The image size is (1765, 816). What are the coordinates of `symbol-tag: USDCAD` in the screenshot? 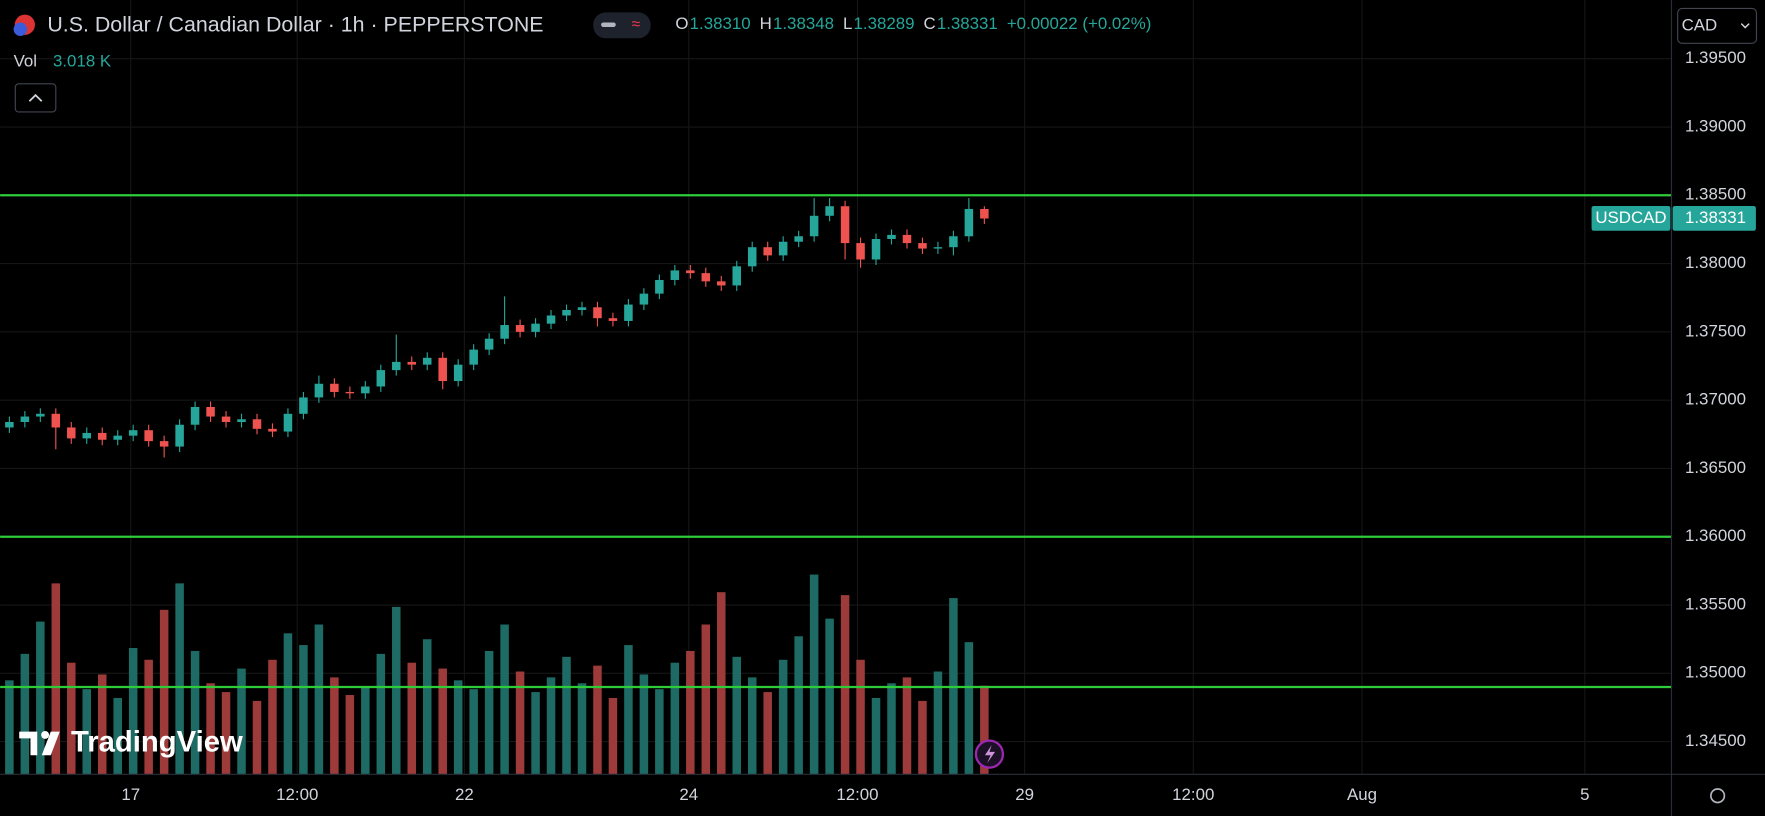 It's located at (1630, 217).